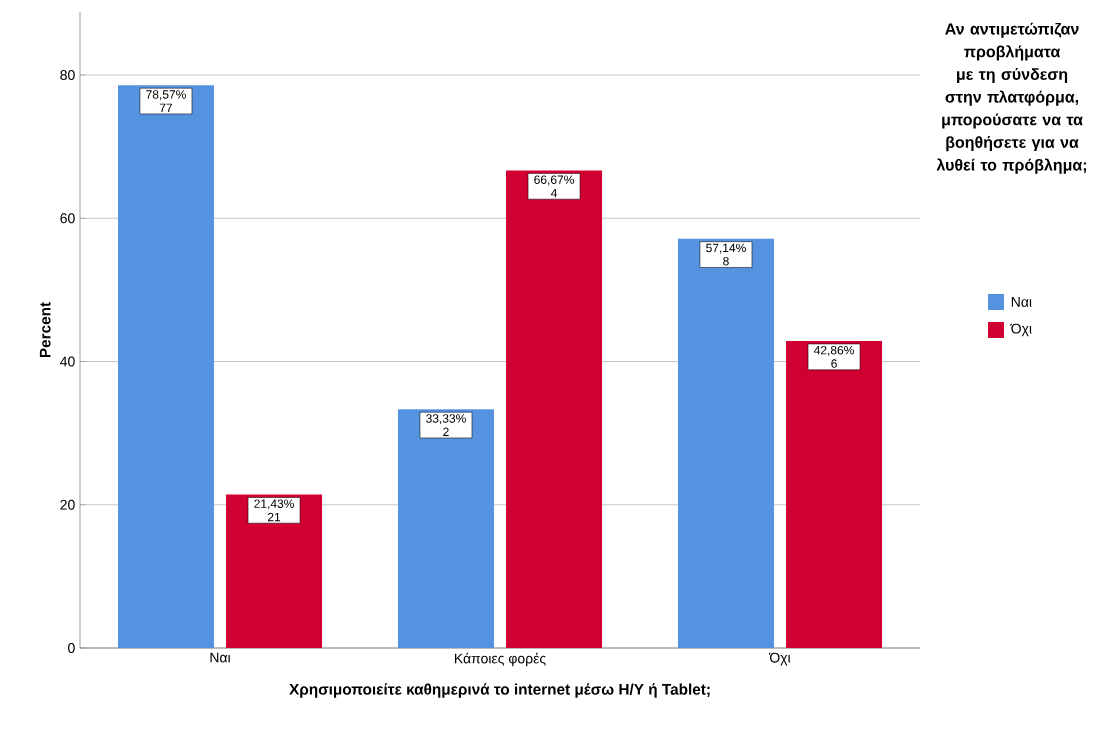  I want to click on data-label: 33,33% 2, so click(446, 425).